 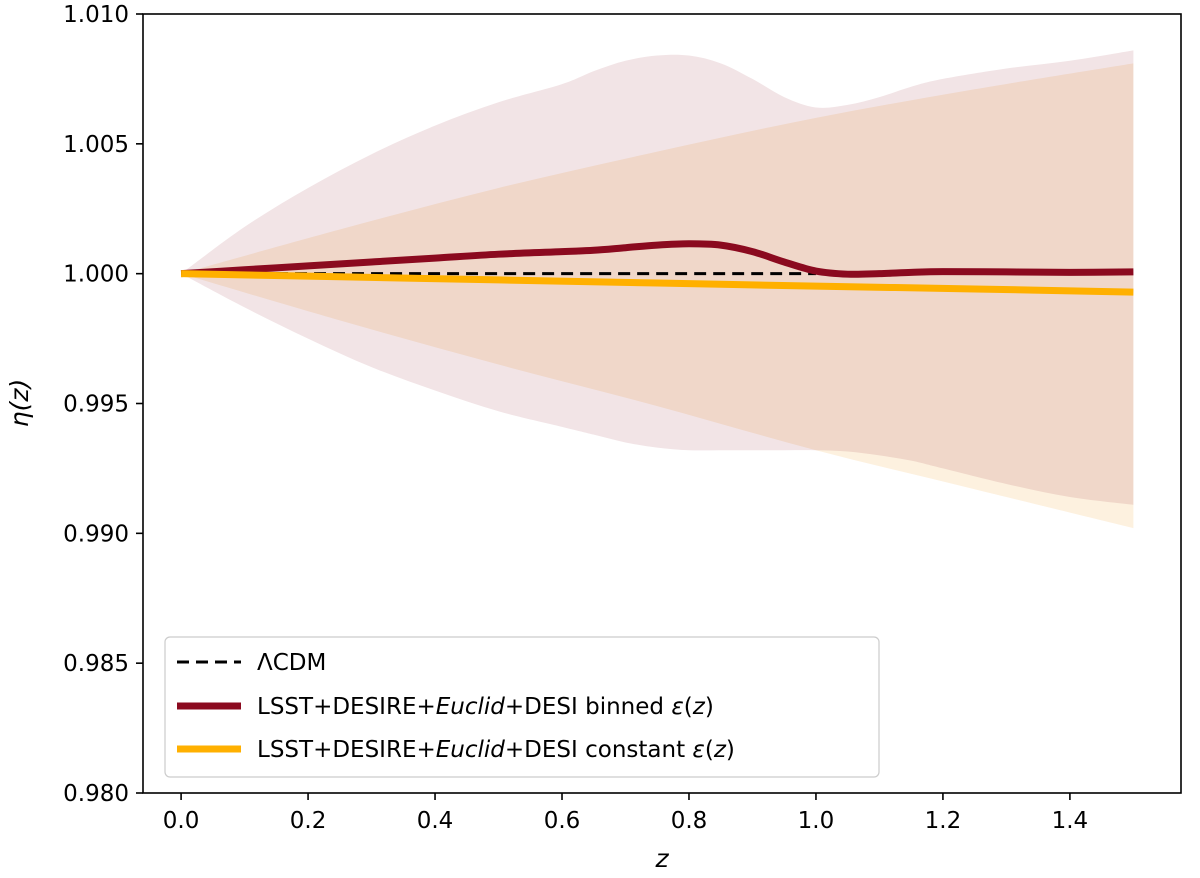 I want to click on x-tick-label: 0.8, so click(x=689, y=821).